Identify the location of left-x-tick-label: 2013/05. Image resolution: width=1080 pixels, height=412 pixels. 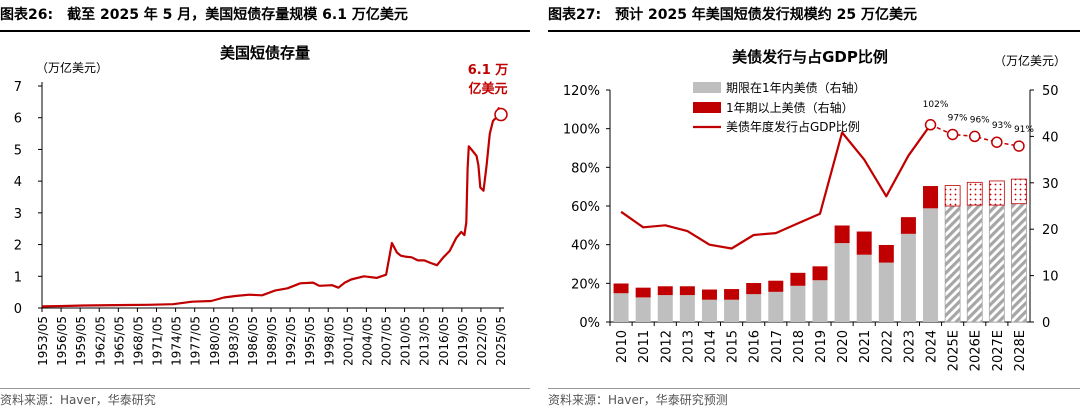
(425, 341).